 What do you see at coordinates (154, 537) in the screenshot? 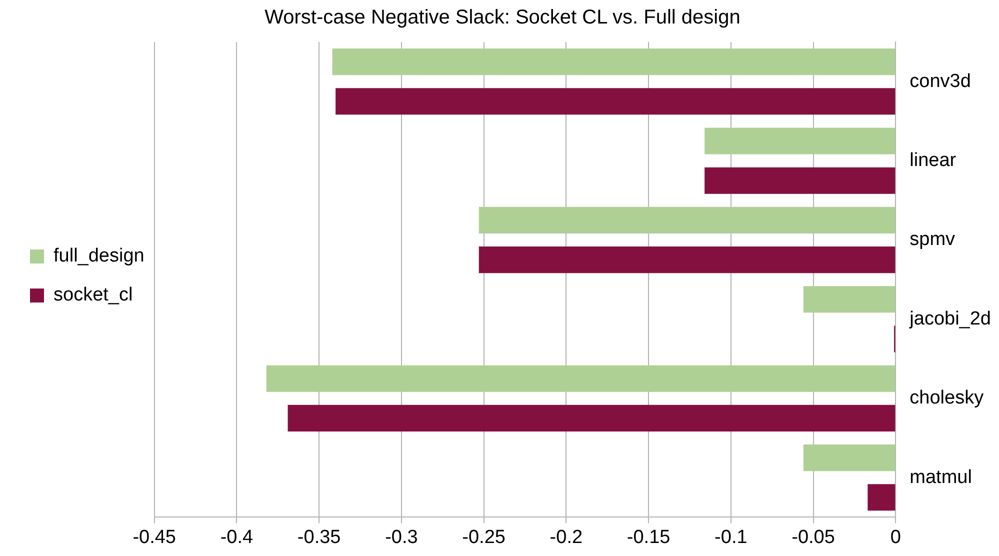
I see `x-tick-label: -0.45` at bounding box center [154, 537].